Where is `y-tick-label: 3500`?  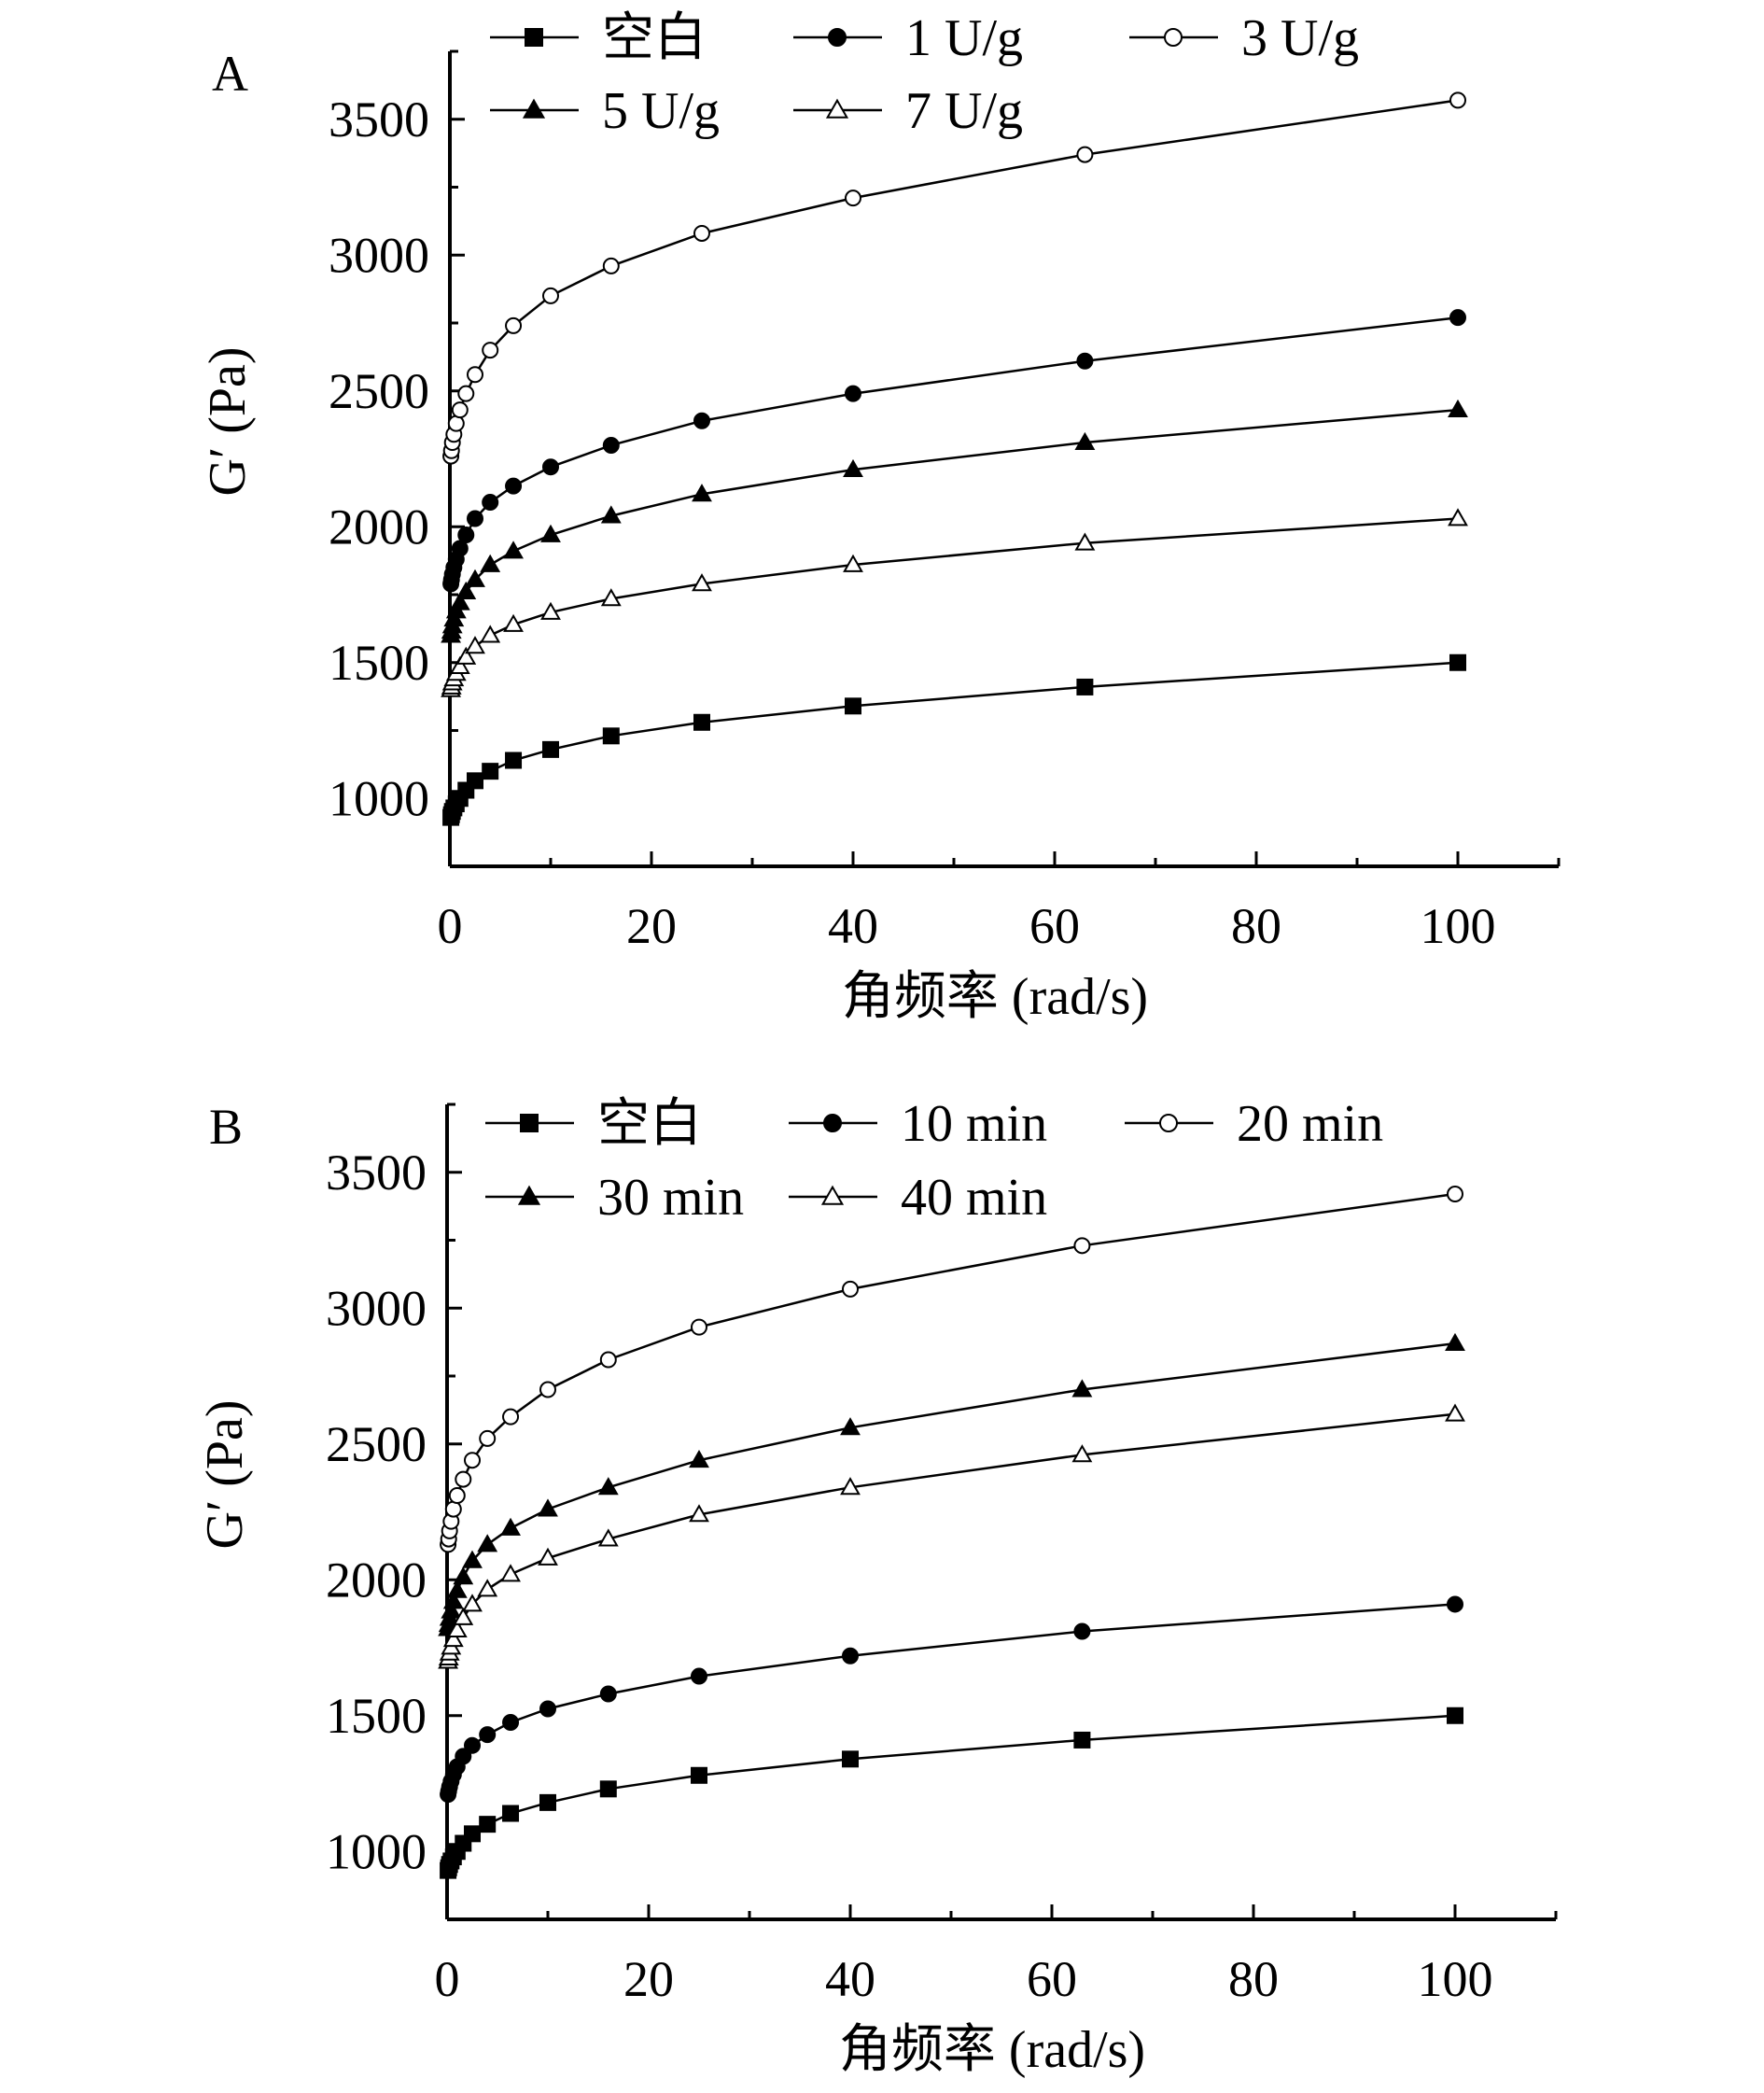
y-tick-label: 3500 is located at coordinates (379, 119).